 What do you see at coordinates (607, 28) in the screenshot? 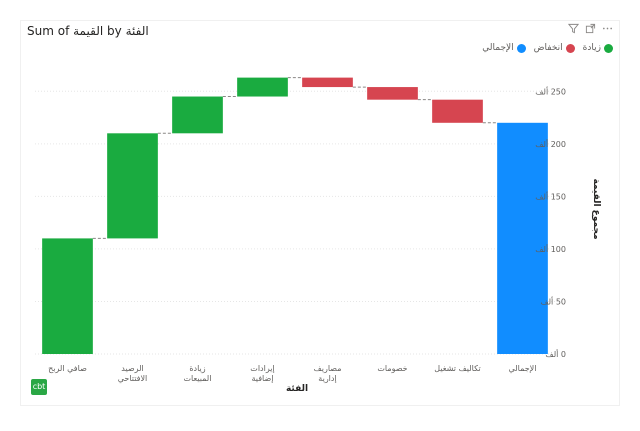
I see `more-options-icon` at bounding box center [607, 28].